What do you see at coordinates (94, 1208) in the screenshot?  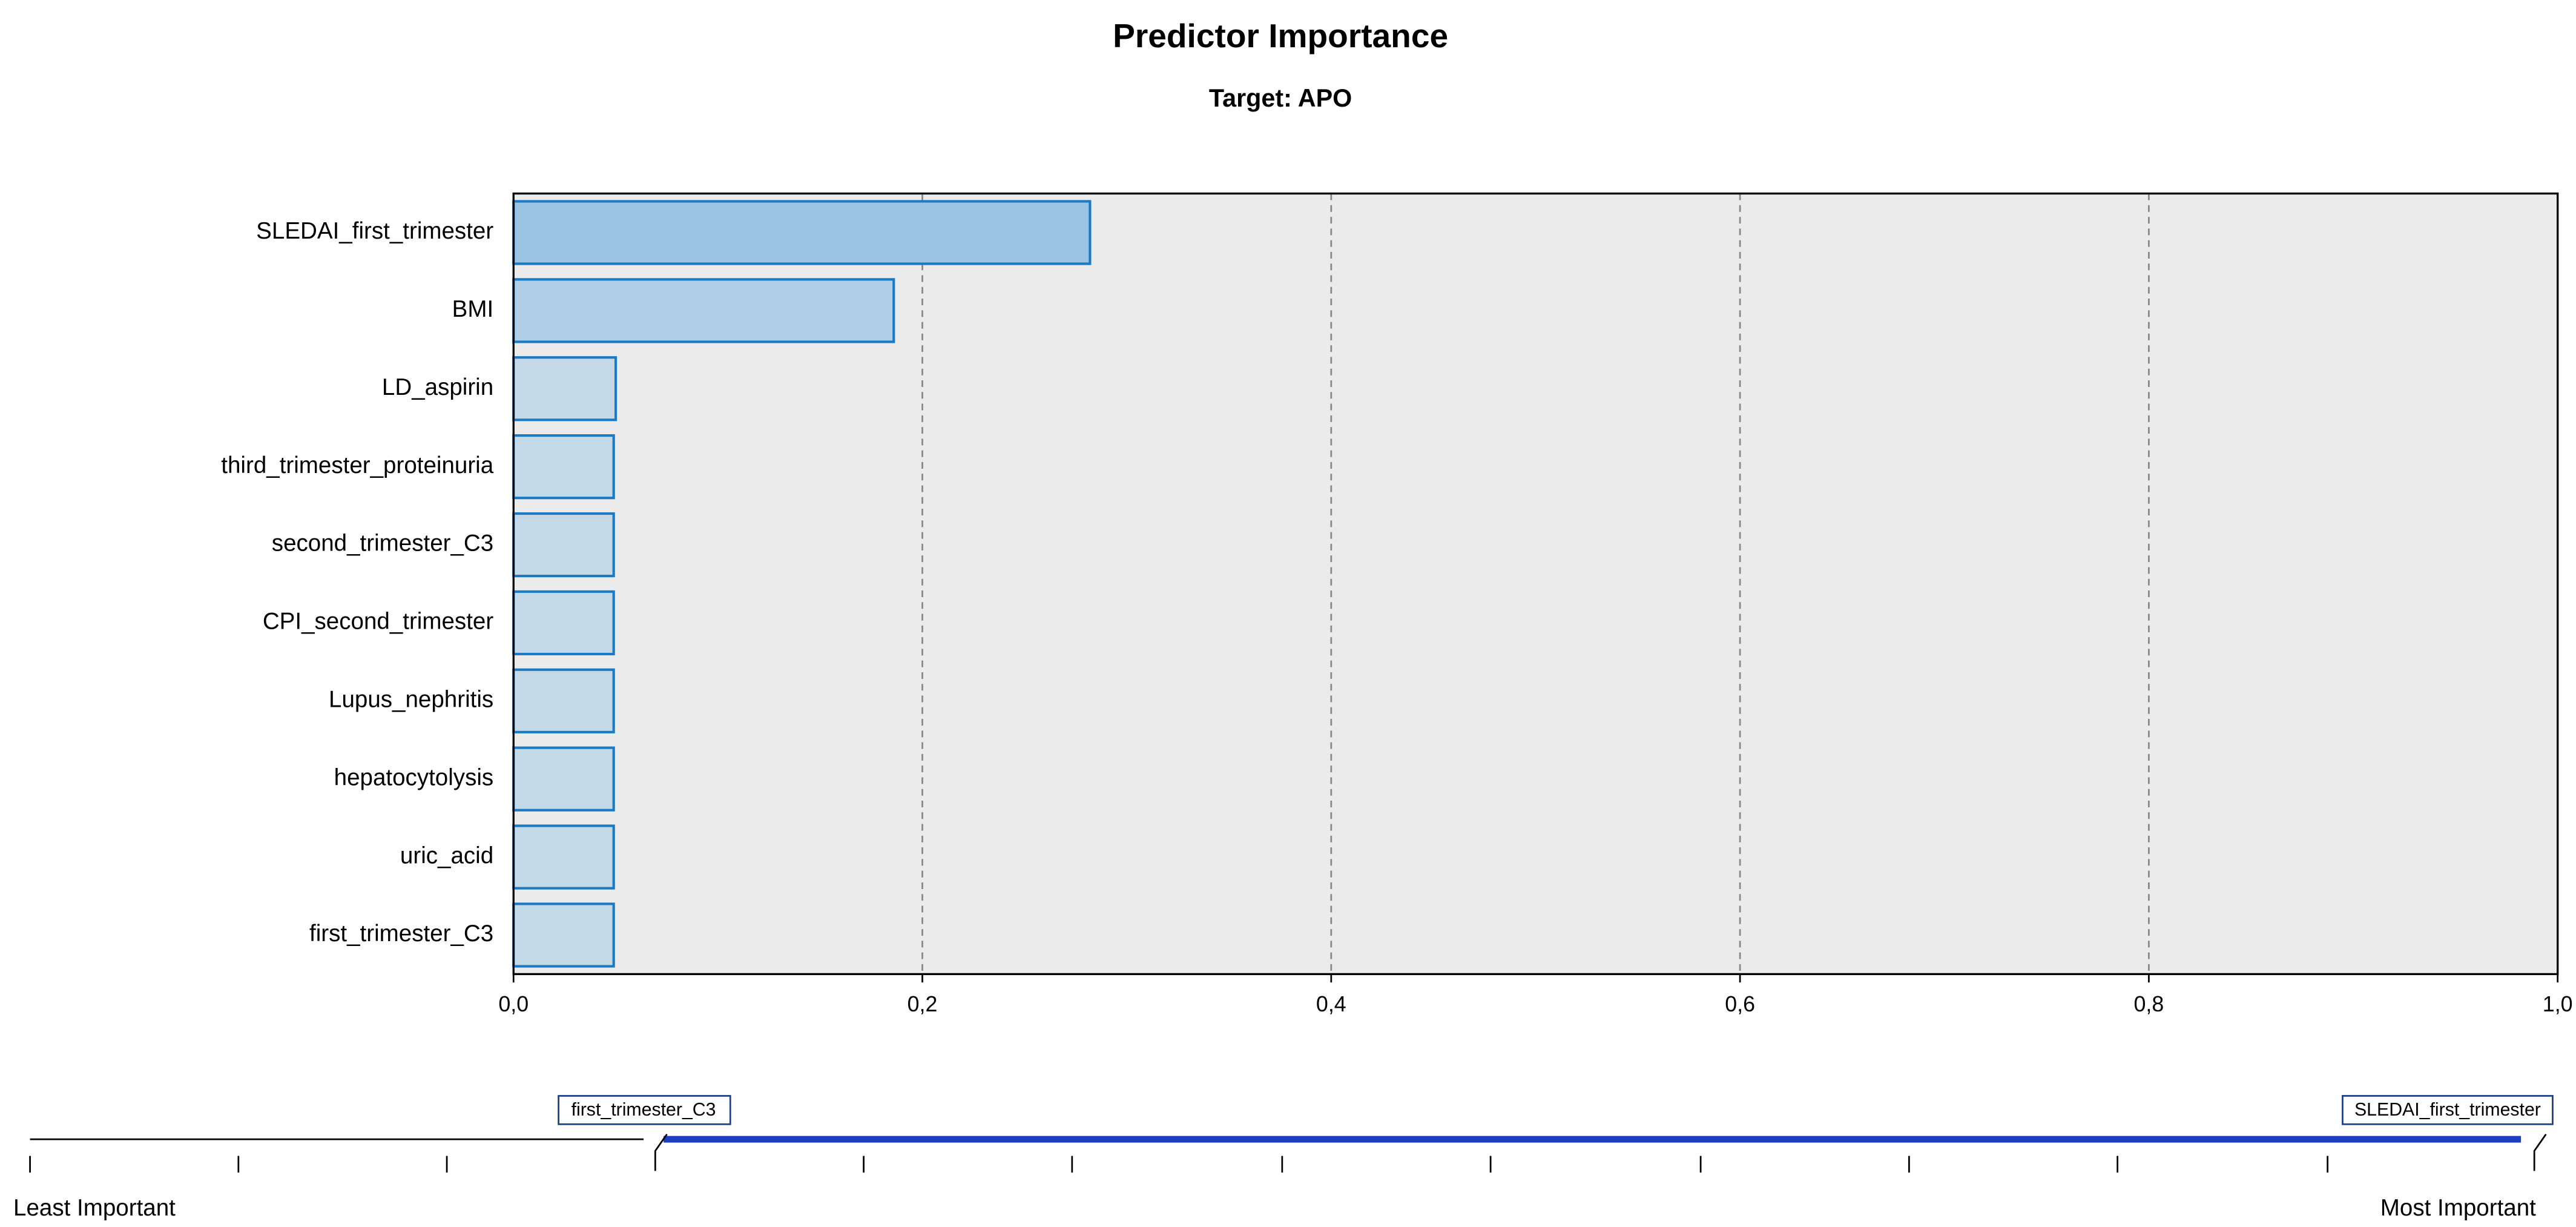 I see `left-label: Least Important` at bounding box center [94, 1208].